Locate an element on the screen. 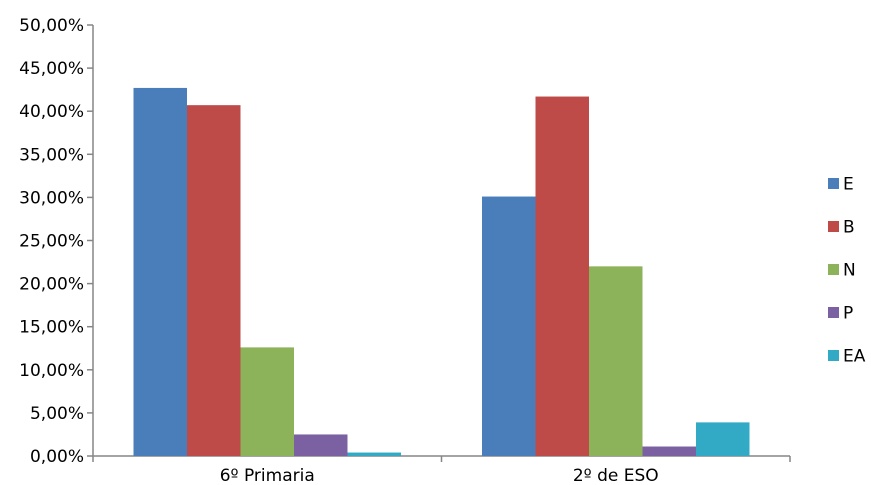  y-tick-label: 0,00% is located at coordinates (57, 457).